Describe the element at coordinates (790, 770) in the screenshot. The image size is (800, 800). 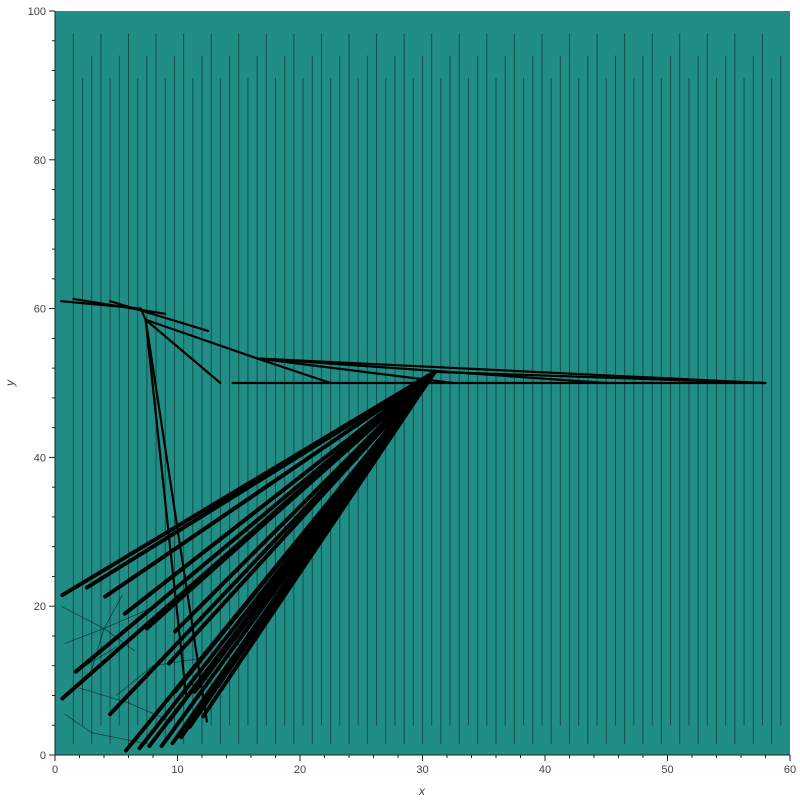
I see `x-tick-label: 60` at that location.